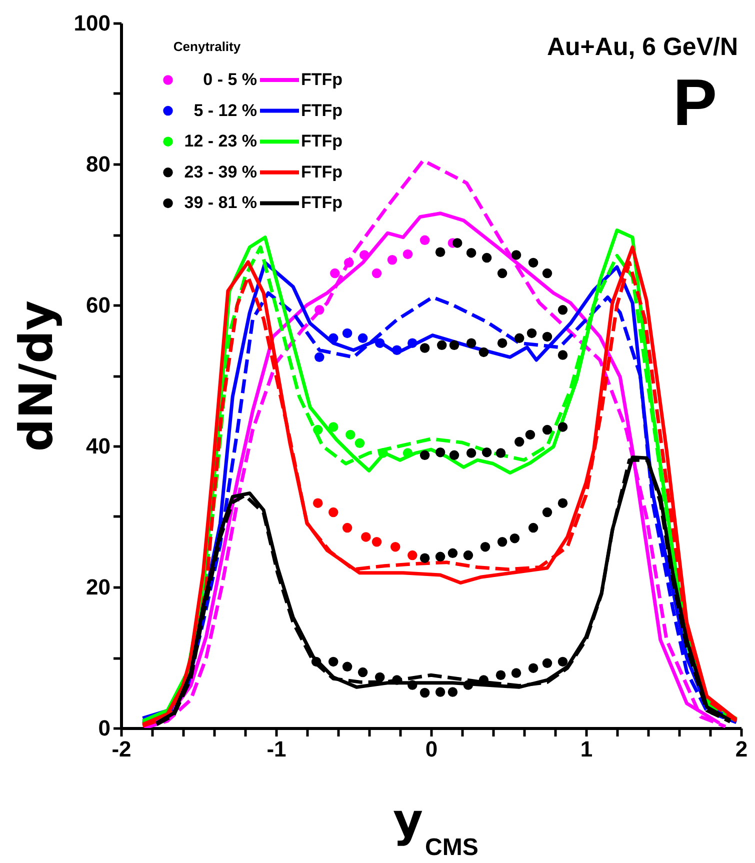 Image resolution: width=755 pixels, height=863 pixels. I want to click on legend-label: 5 - 12 %, so click(225, 110).